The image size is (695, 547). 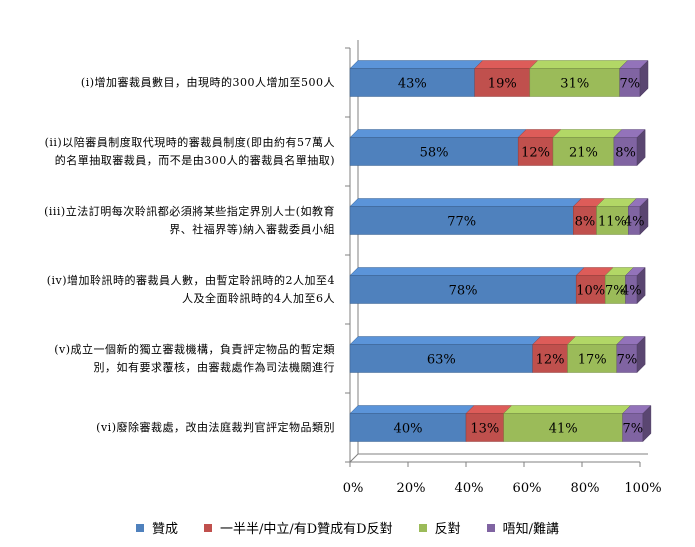 I want to click on data-label: 11%, so click(x=612, y=222).